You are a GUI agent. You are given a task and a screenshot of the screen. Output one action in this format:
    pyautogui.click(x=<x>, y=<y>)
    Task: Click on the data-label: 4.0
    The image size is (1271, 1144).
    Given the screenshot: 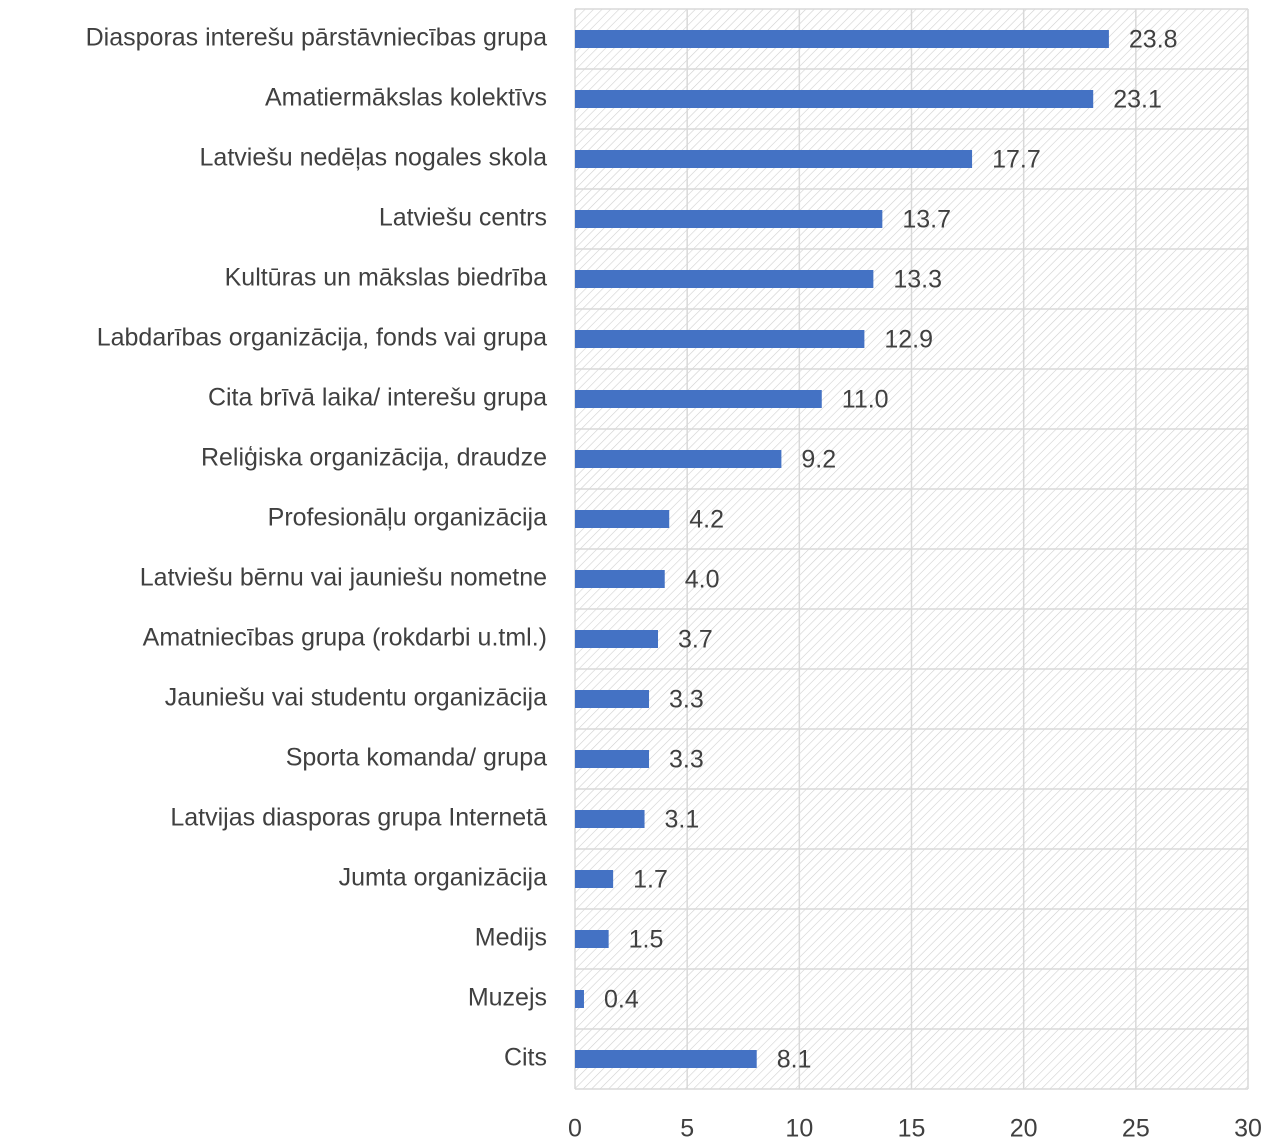 What is the action you would take?
    pyautogui.click(x=702, y=580)
    